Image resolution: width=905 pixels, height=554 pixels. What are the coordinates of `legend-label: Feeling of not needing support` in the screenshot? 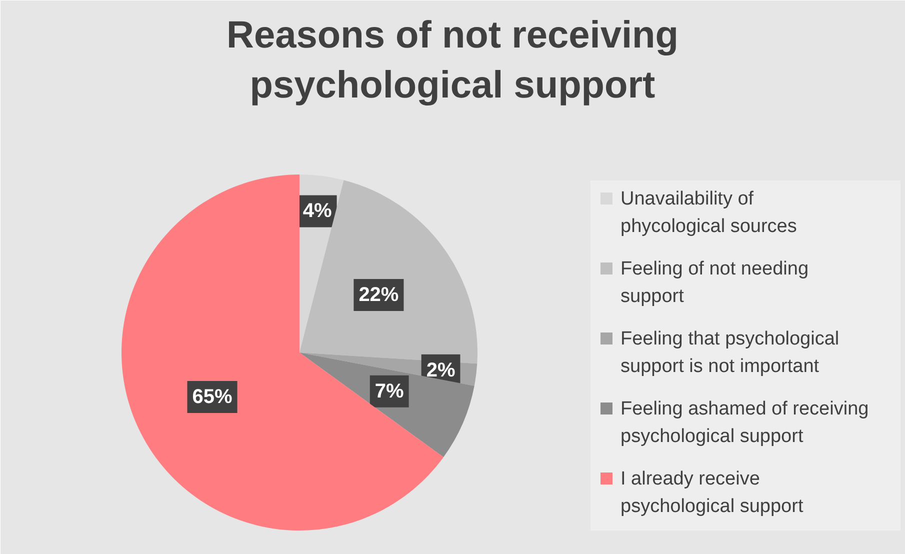 It's located at (714, 282).